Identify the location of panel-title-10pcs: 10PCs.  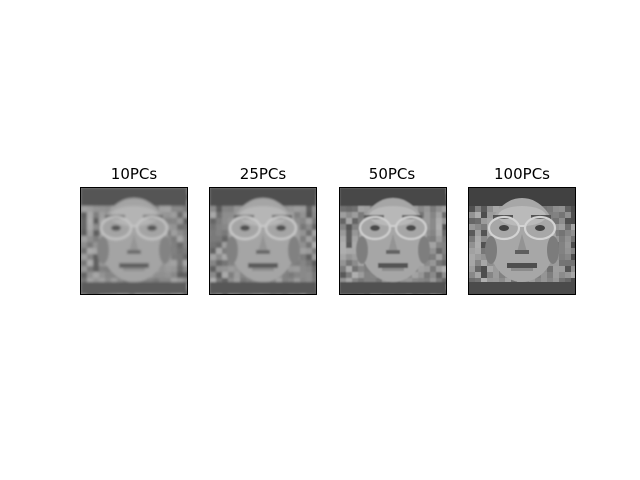
(134, 174).